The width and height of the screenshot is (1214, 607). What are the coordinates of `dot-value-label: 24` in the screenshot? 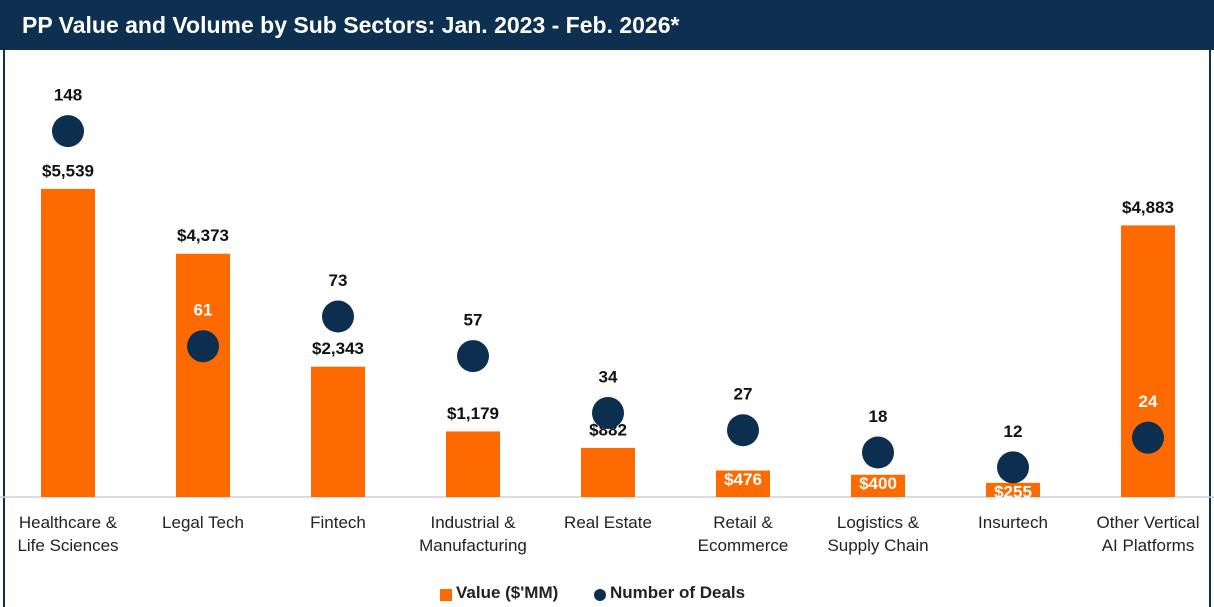 It's located at (1148, 401).